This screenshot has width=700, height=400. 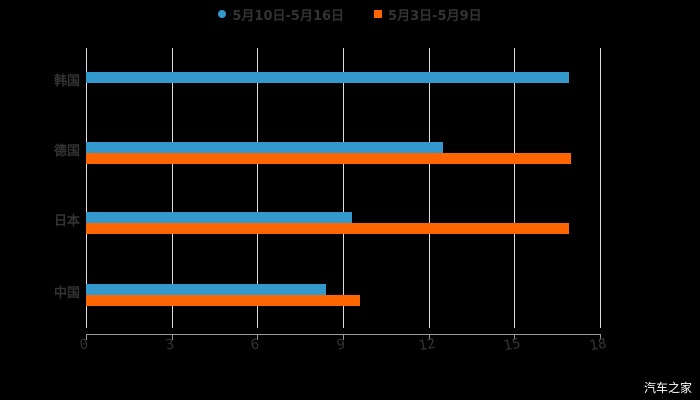 I want to click on watermark: 汽车之家, so click(x=667, y=388).